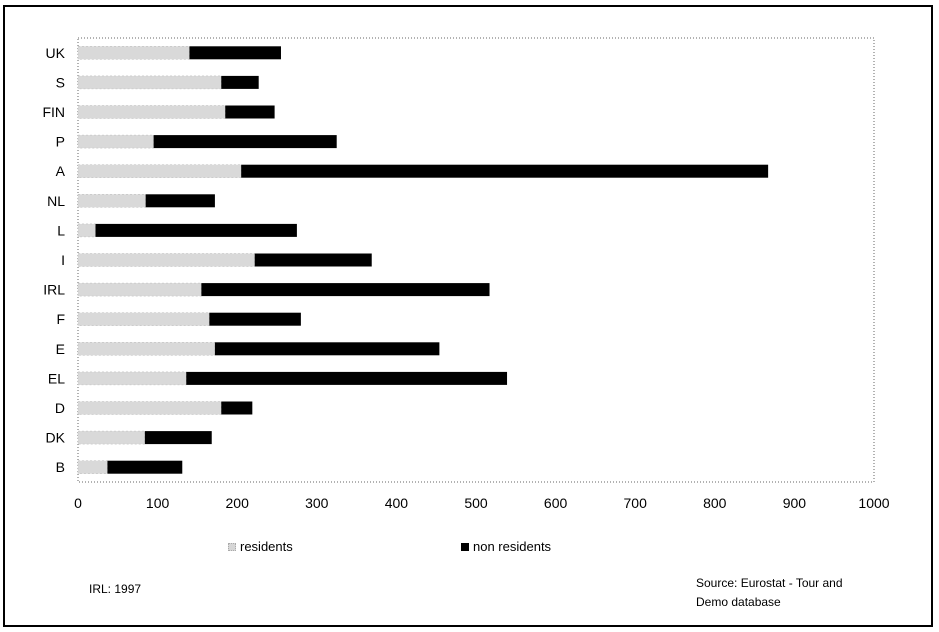 This screenshot has width=939, height=632. Describe the element at coordinates (232, 546) in the screenshot. I see `legend-swatch-residents` at that location.